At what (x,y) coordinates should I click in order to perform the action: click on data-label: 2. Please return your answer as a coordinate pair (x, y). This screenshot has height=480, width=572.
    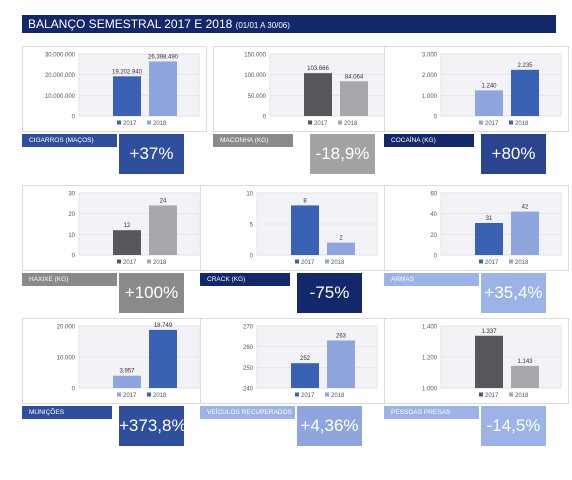
    Looking at the image, I should click on (341, 239).